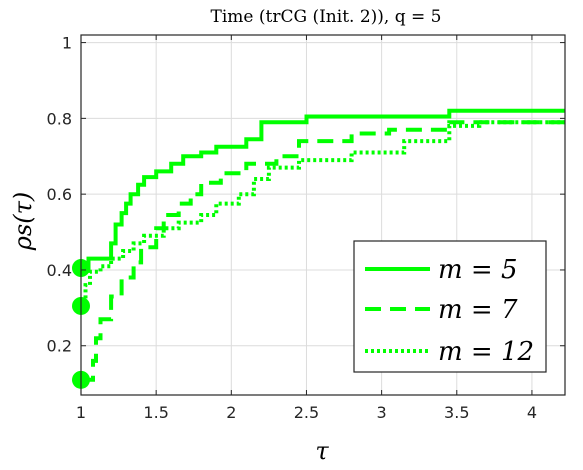  What do you see at coordinates (231, 412) in the screenshot?
I see `x-tick-label: 2` at bounding box center [231, 412].